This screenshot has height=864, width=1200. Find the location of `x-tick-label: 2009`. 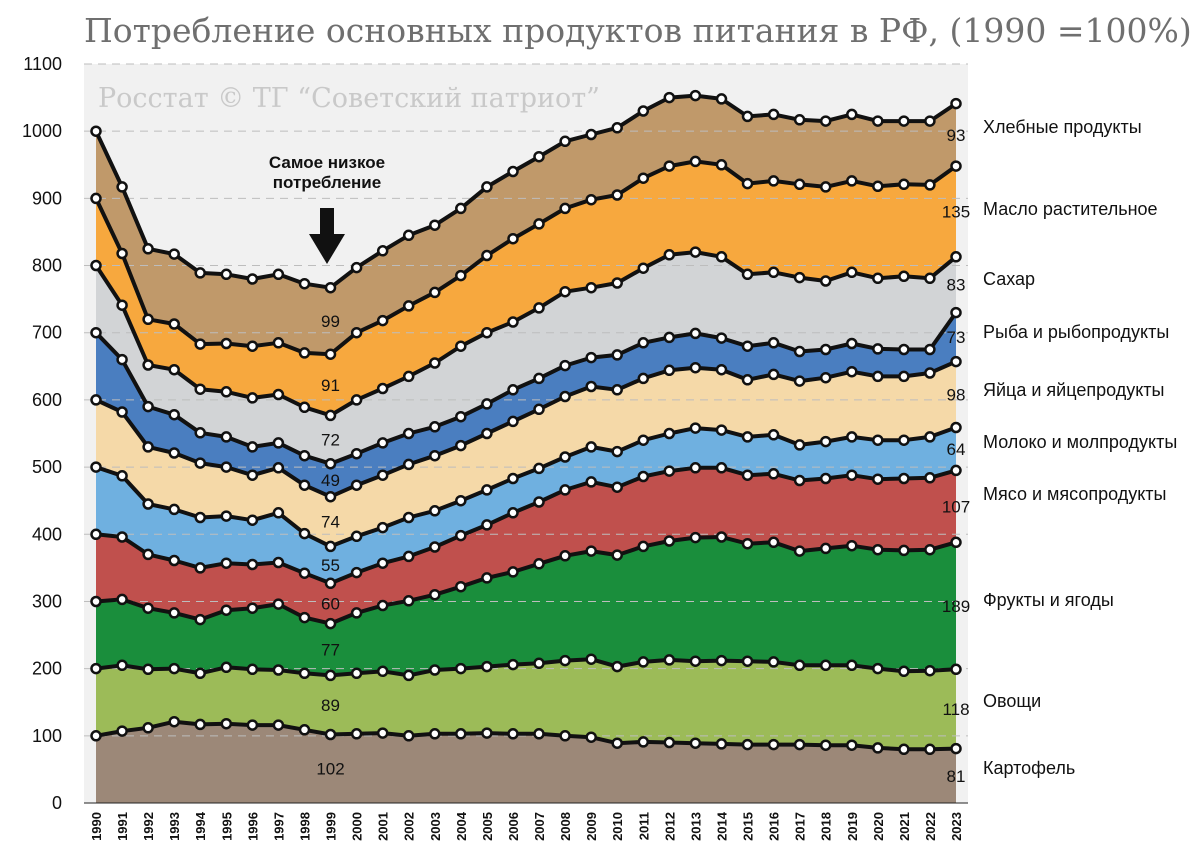

x-tick-label: 2009 is located at coordinates (591, 826).